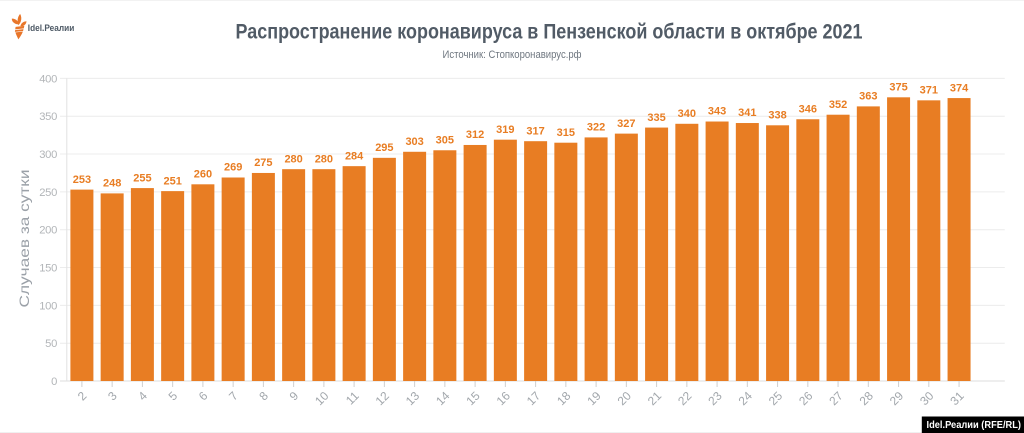 The height and width of the screenshot is (433, 1024). I want to click on svg-text: Idel.Реалии (RFE/RL), so click(974, 425).